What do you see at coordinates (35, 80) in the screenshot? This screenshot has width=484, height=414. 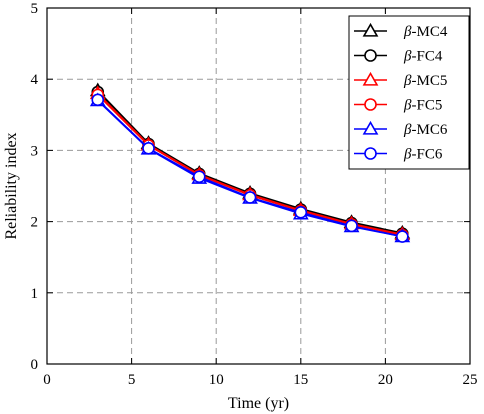 I see `y-tick-label: 4` at bounding box center [35, 80].